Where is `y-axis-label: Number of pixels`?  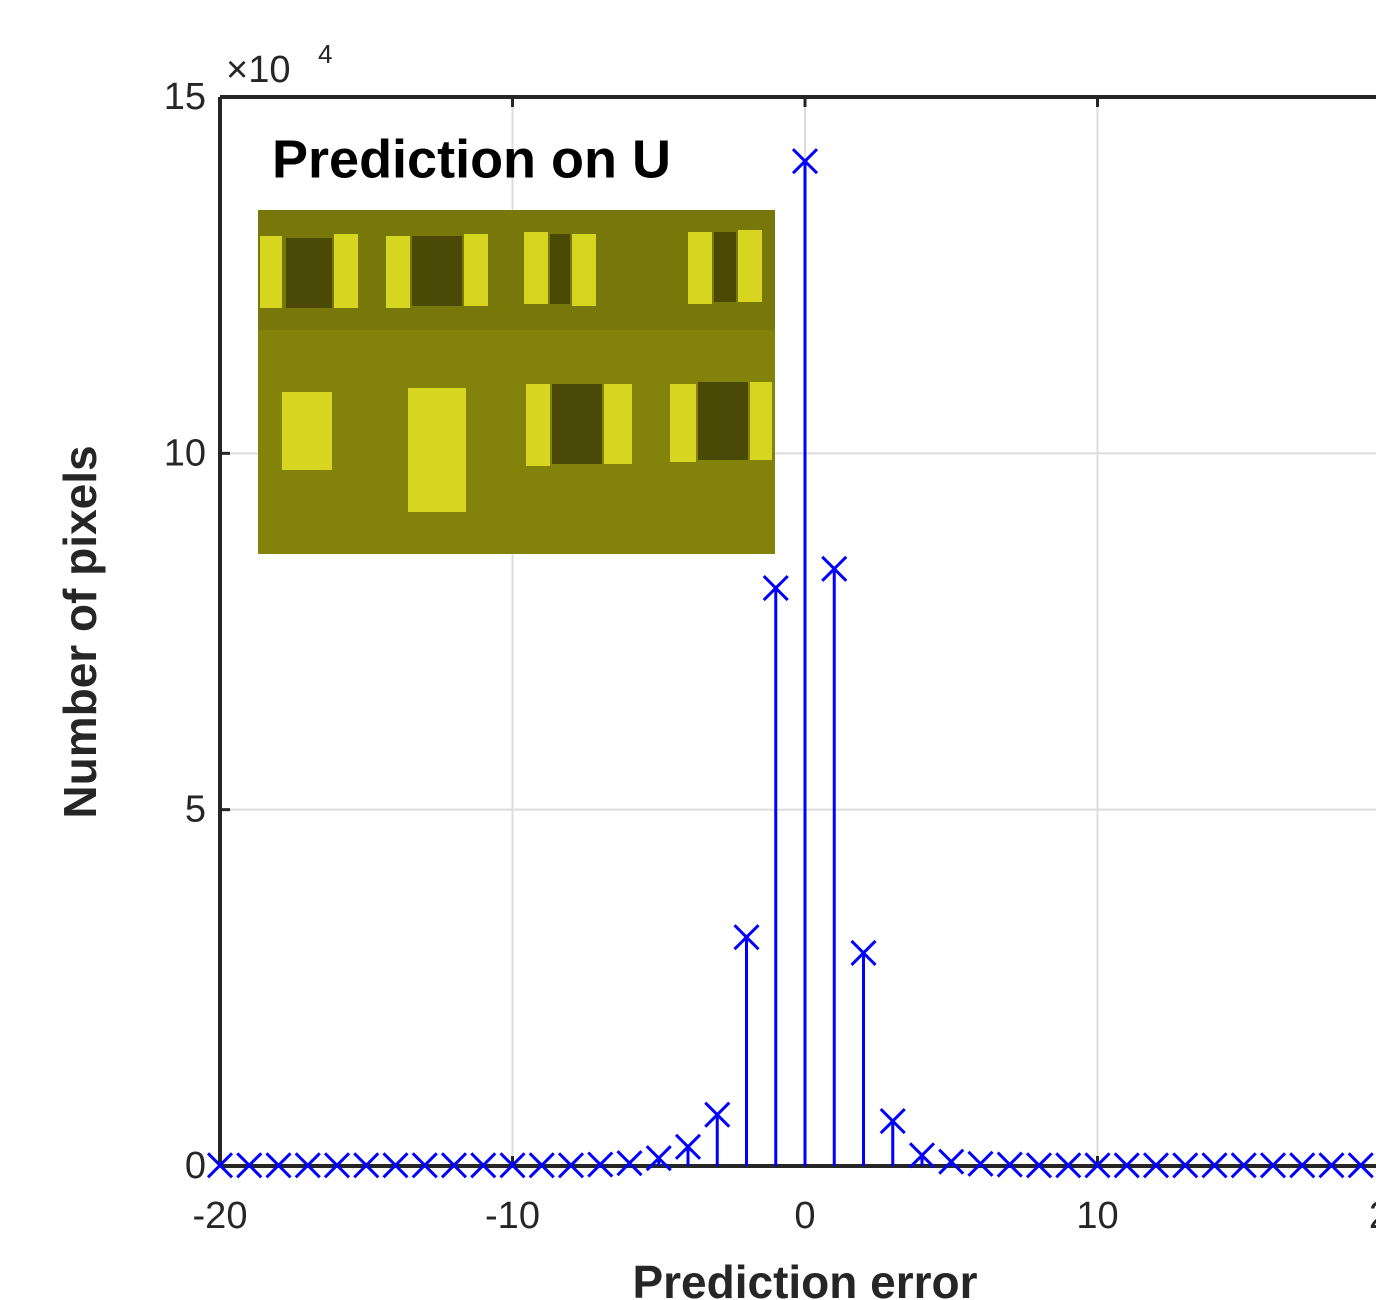 y-axis-label: Number of pixels is located at coordinates (80, 631).